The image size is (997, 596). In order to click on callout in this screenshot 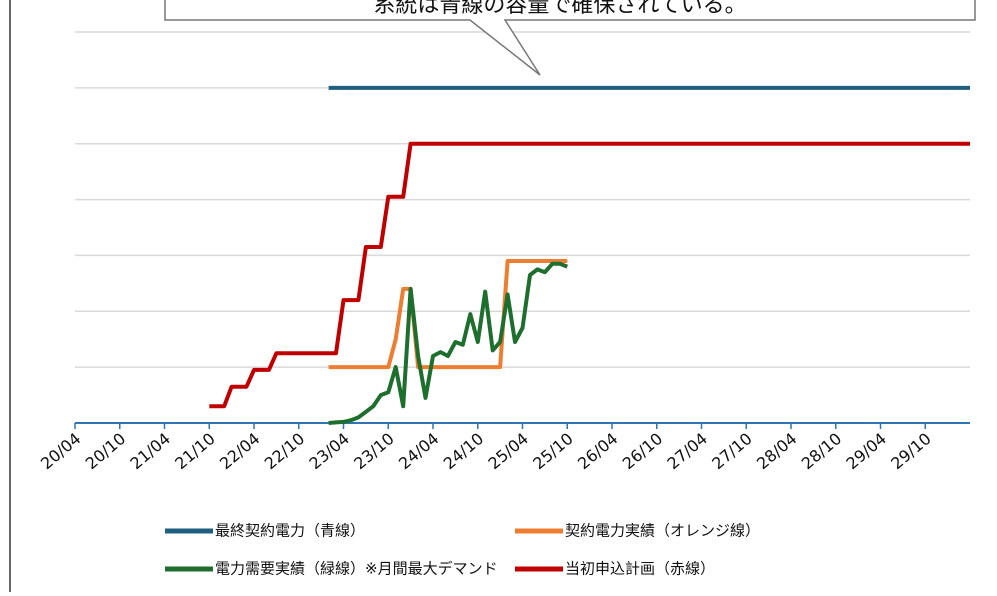, I will do `click(570, 38)`.